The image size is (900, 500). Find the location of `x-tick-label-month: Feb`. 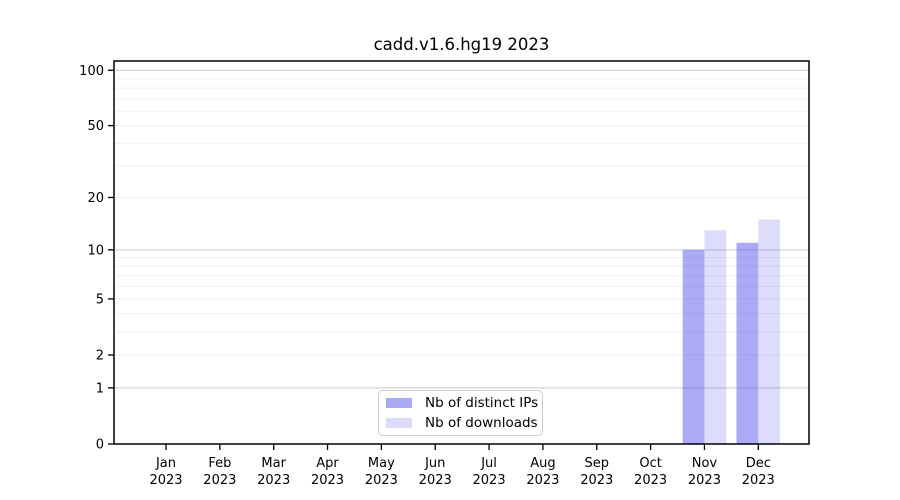

x-tick-label-month: Feb is located at coordinates (219, 463).